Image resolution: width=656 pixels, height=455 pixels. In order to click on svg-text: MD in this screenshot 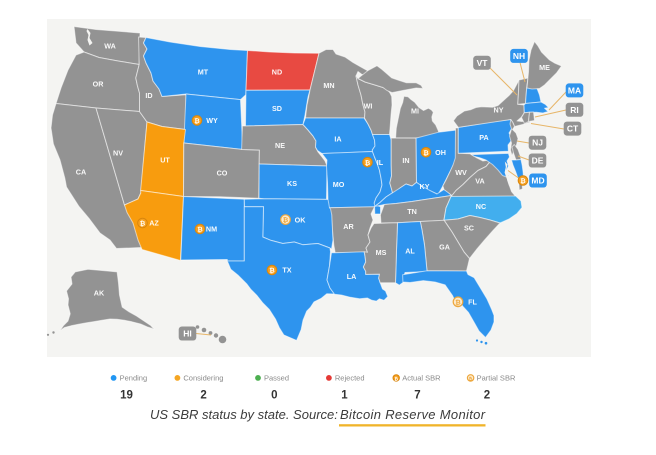, I will do `click(537, 181)`.